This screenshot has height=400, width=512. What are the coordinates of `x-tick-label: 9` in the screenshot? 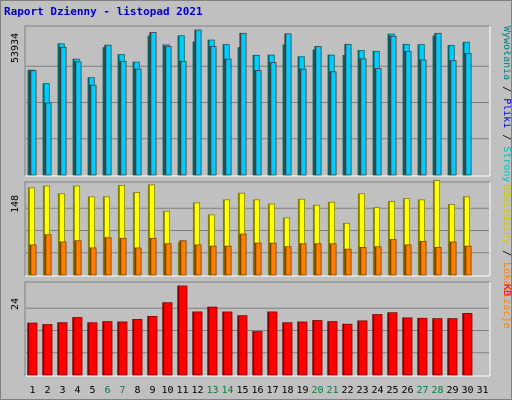 It's located at (152, 390).